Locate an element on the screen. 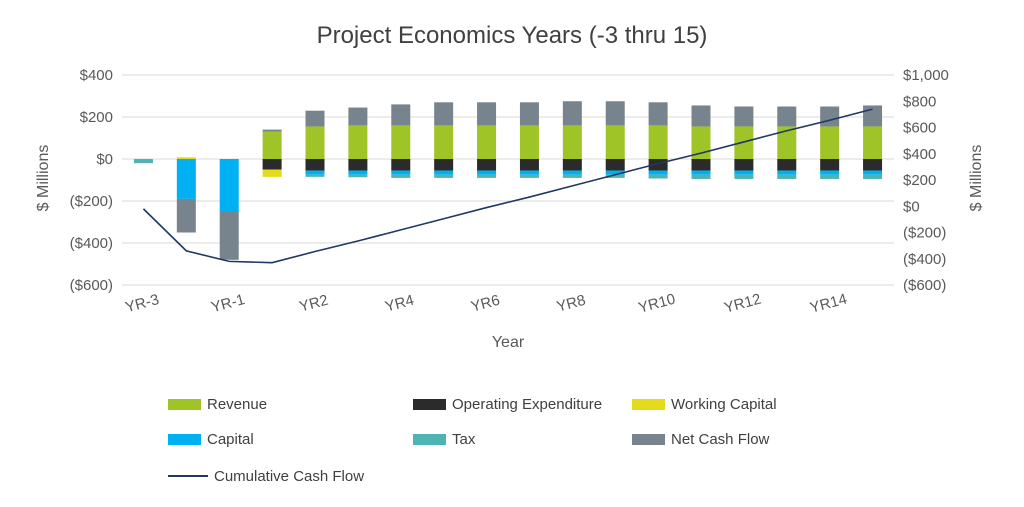  right-axis-tick-label: $800 is located at coordinates (919, 101).